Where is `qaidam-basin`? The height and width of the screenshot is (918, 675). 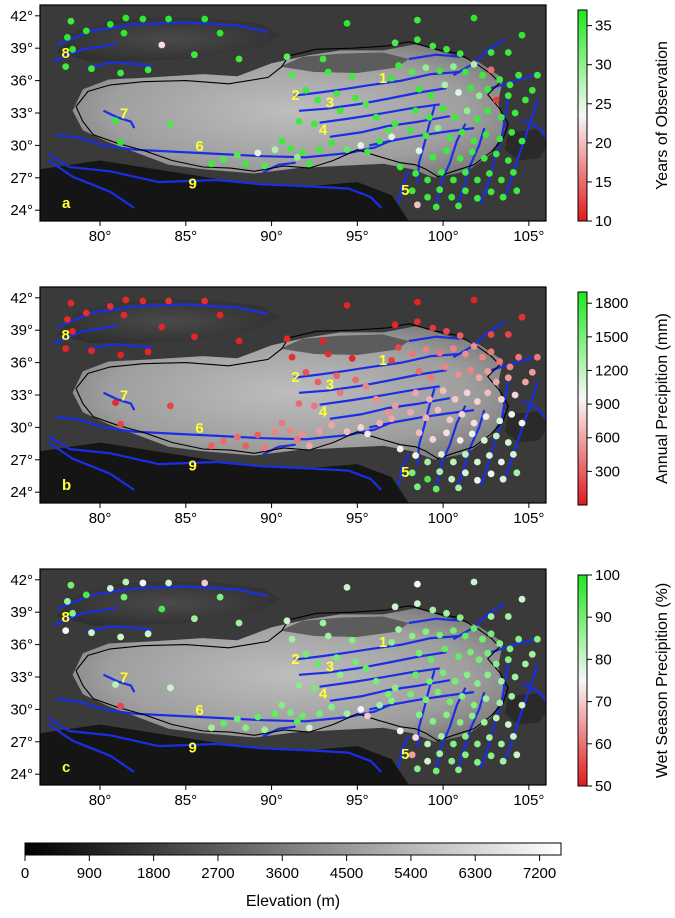
qaidam-basin is located at coordinates (344, 62).